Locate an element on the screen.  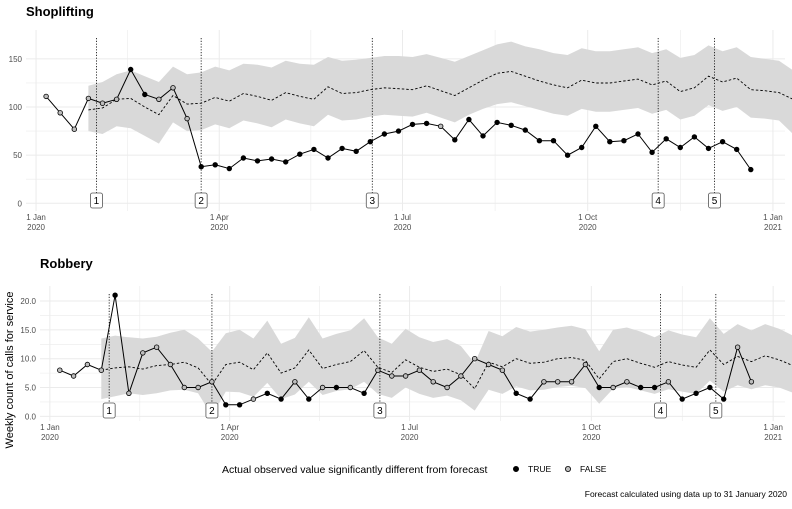
x-tick-label: 1 Oct is located at coordinates (592, 427).